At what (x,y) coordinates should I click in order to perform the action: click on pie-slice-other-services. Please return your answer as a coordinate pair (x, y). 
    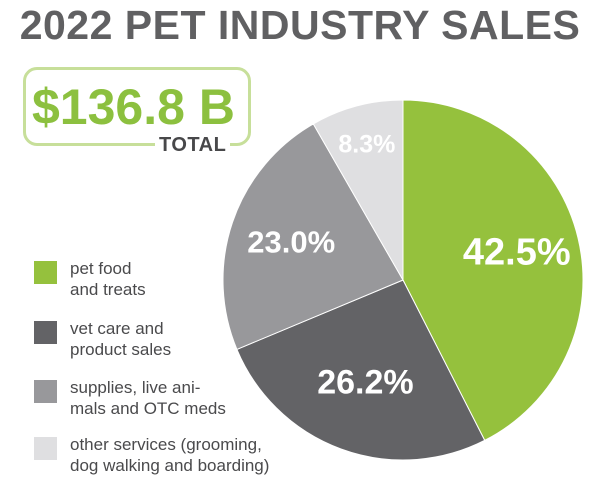
    Looking at the image, I should click on (358, 190).